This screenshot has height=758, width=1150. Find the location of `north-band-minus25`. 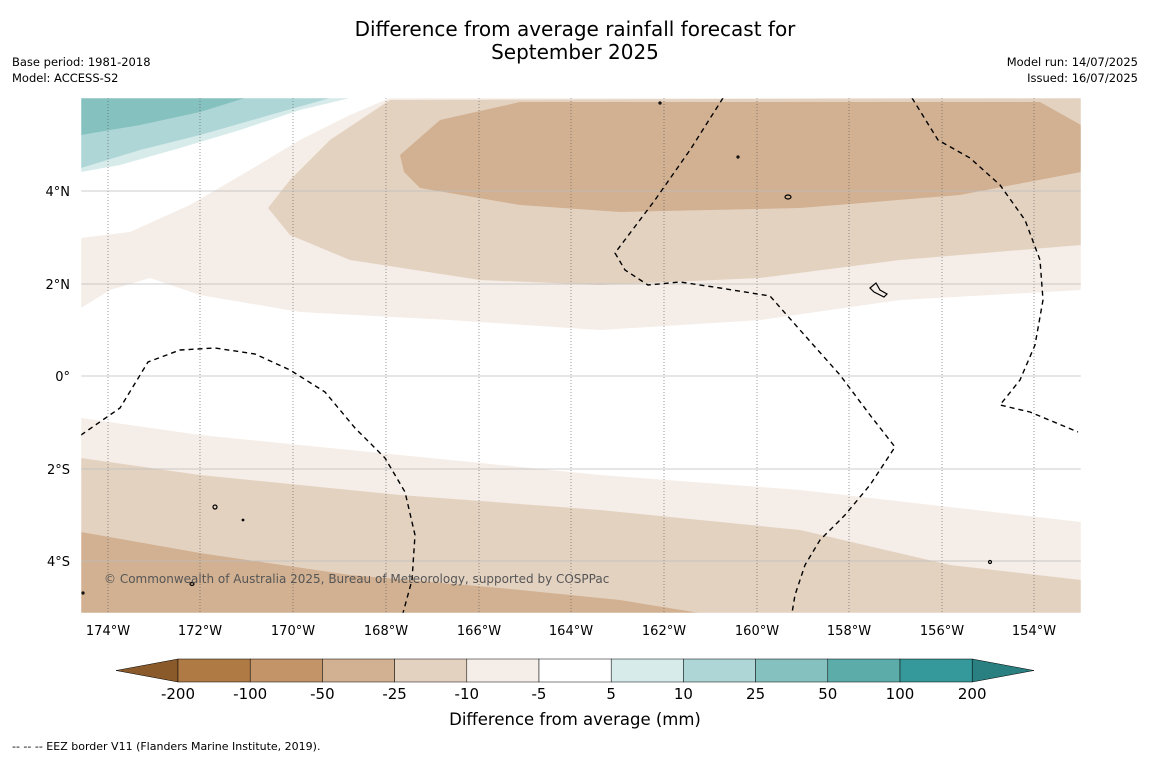

north-band-minus25 is located at coordinates (740, 157).